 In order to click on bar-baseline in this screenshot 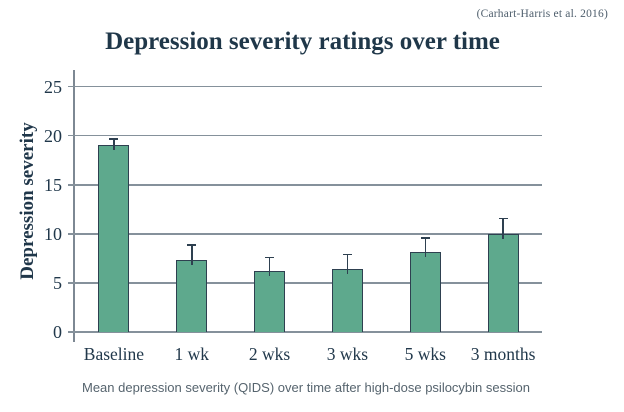, I will do `click(114, 238)`.